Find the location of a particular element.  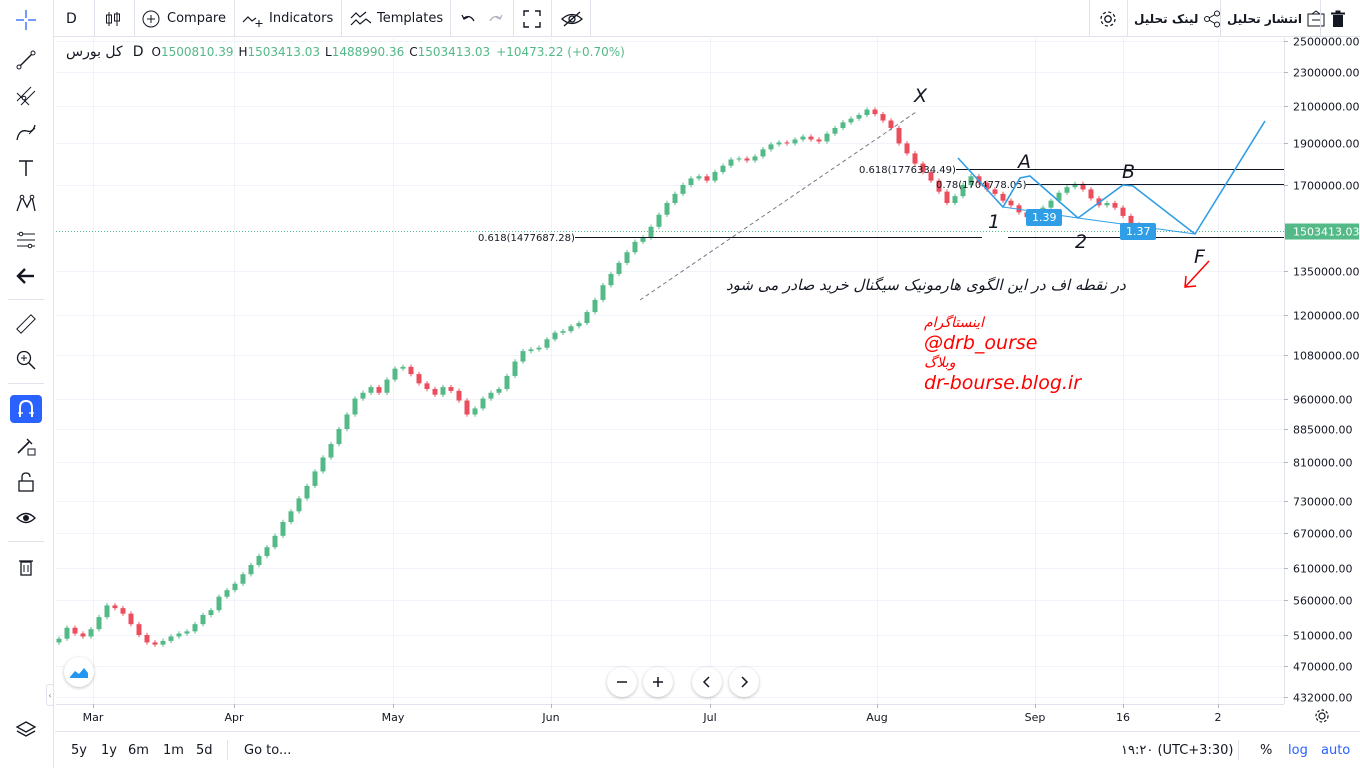

auto-toggle: auto is located at coordinates (1335, 750).